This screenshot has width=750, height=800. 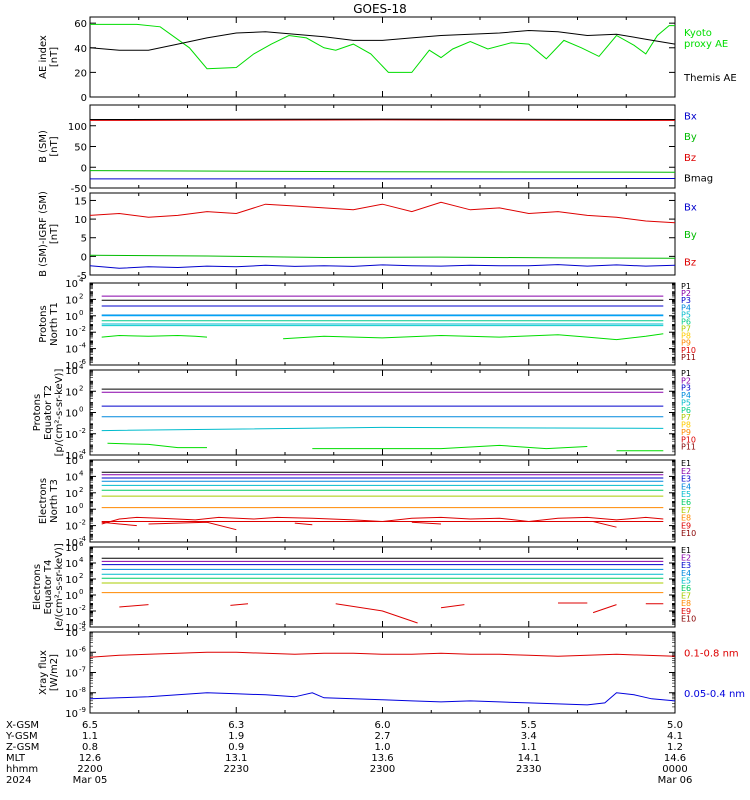 What do you see at coordinates (382, 672) in the screenshot?
I see `panel-frame` at bounding box center [382, 672].